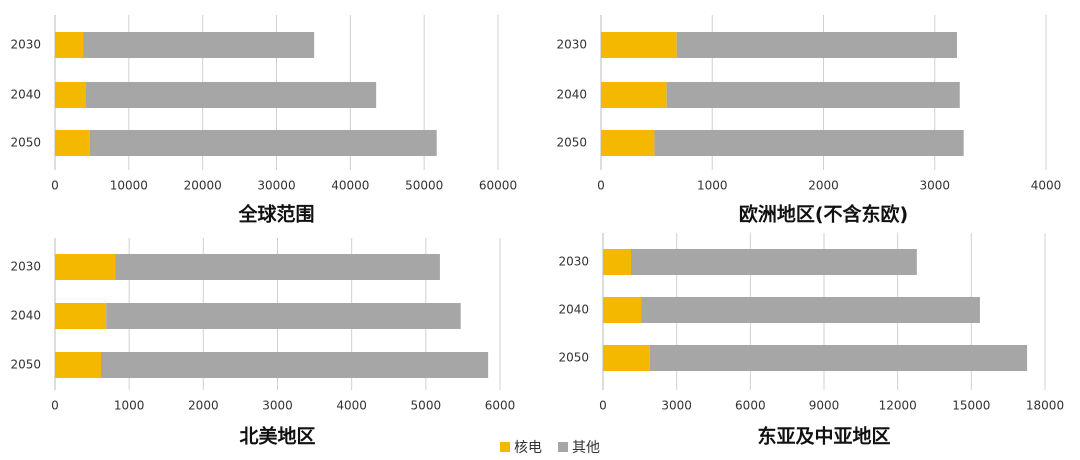 This screenshot has width=1080, height=460. I want to click on legend-label: 其他, so click(586, 448).